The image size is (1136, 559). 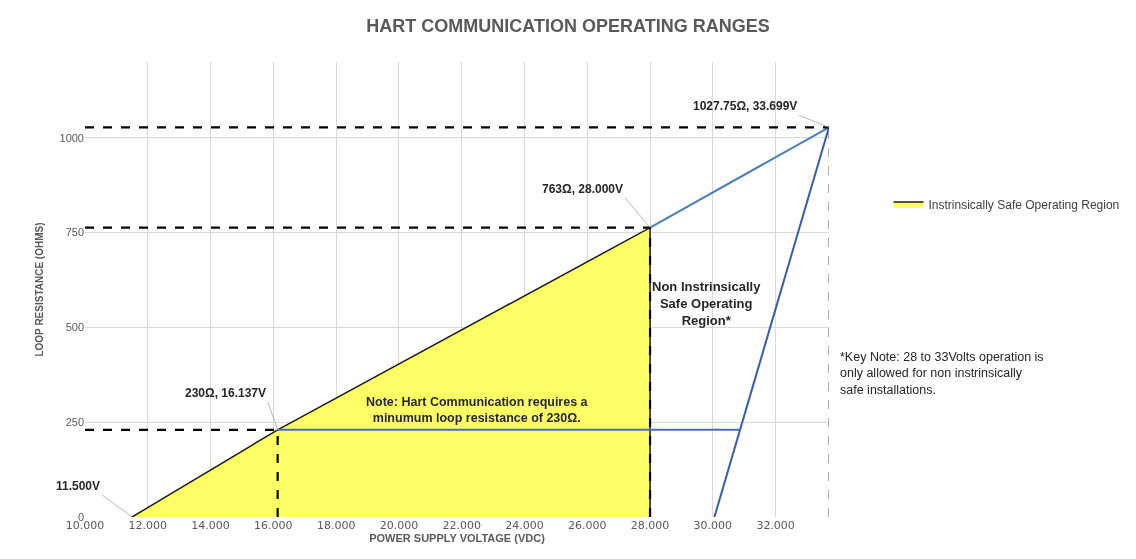 What do you see at coordinates (336, 525) in the screenshot?
I see `x-tick-label: 18.000` at bounding box center [336, 525].